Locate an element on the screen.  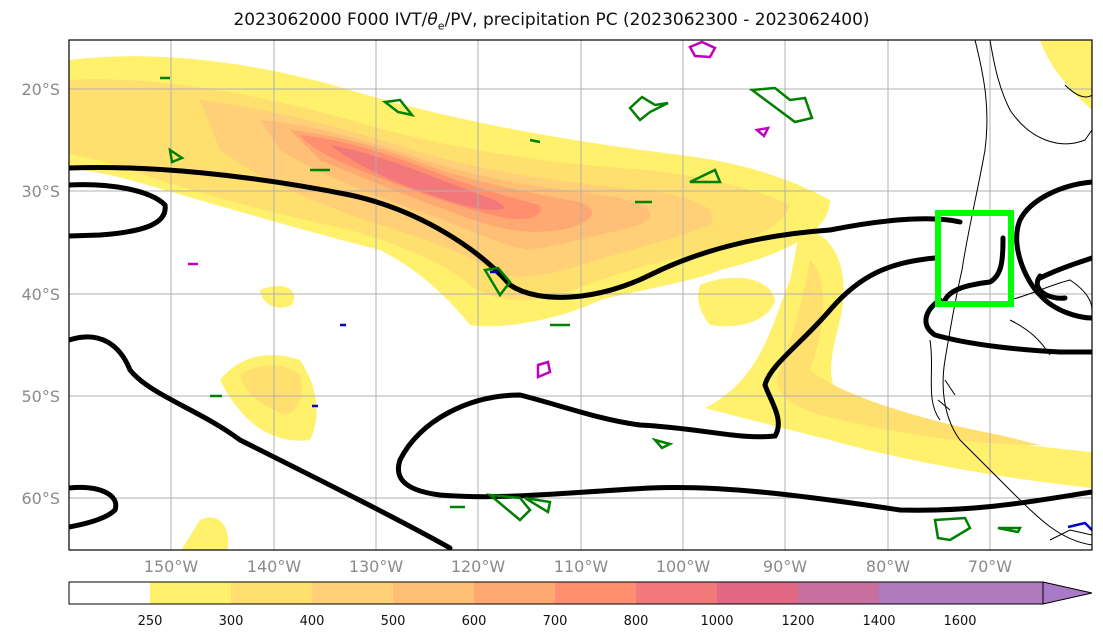
colorbar-label-1400: 1400 is located at coordinates (878, 621).